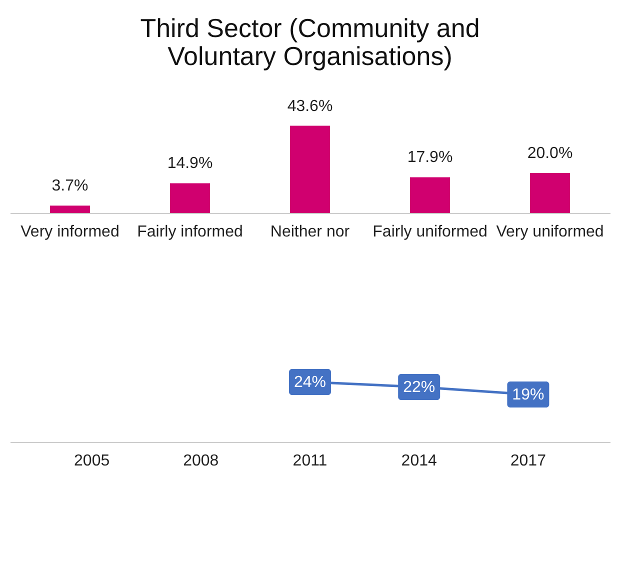 Image resolution: width=633 pixels, height=588 pixels. What do you see at coordinates (550, 232) in the screenshot?
I see `x-tick-label: Very uniformed` at bounding box center [550, 232].